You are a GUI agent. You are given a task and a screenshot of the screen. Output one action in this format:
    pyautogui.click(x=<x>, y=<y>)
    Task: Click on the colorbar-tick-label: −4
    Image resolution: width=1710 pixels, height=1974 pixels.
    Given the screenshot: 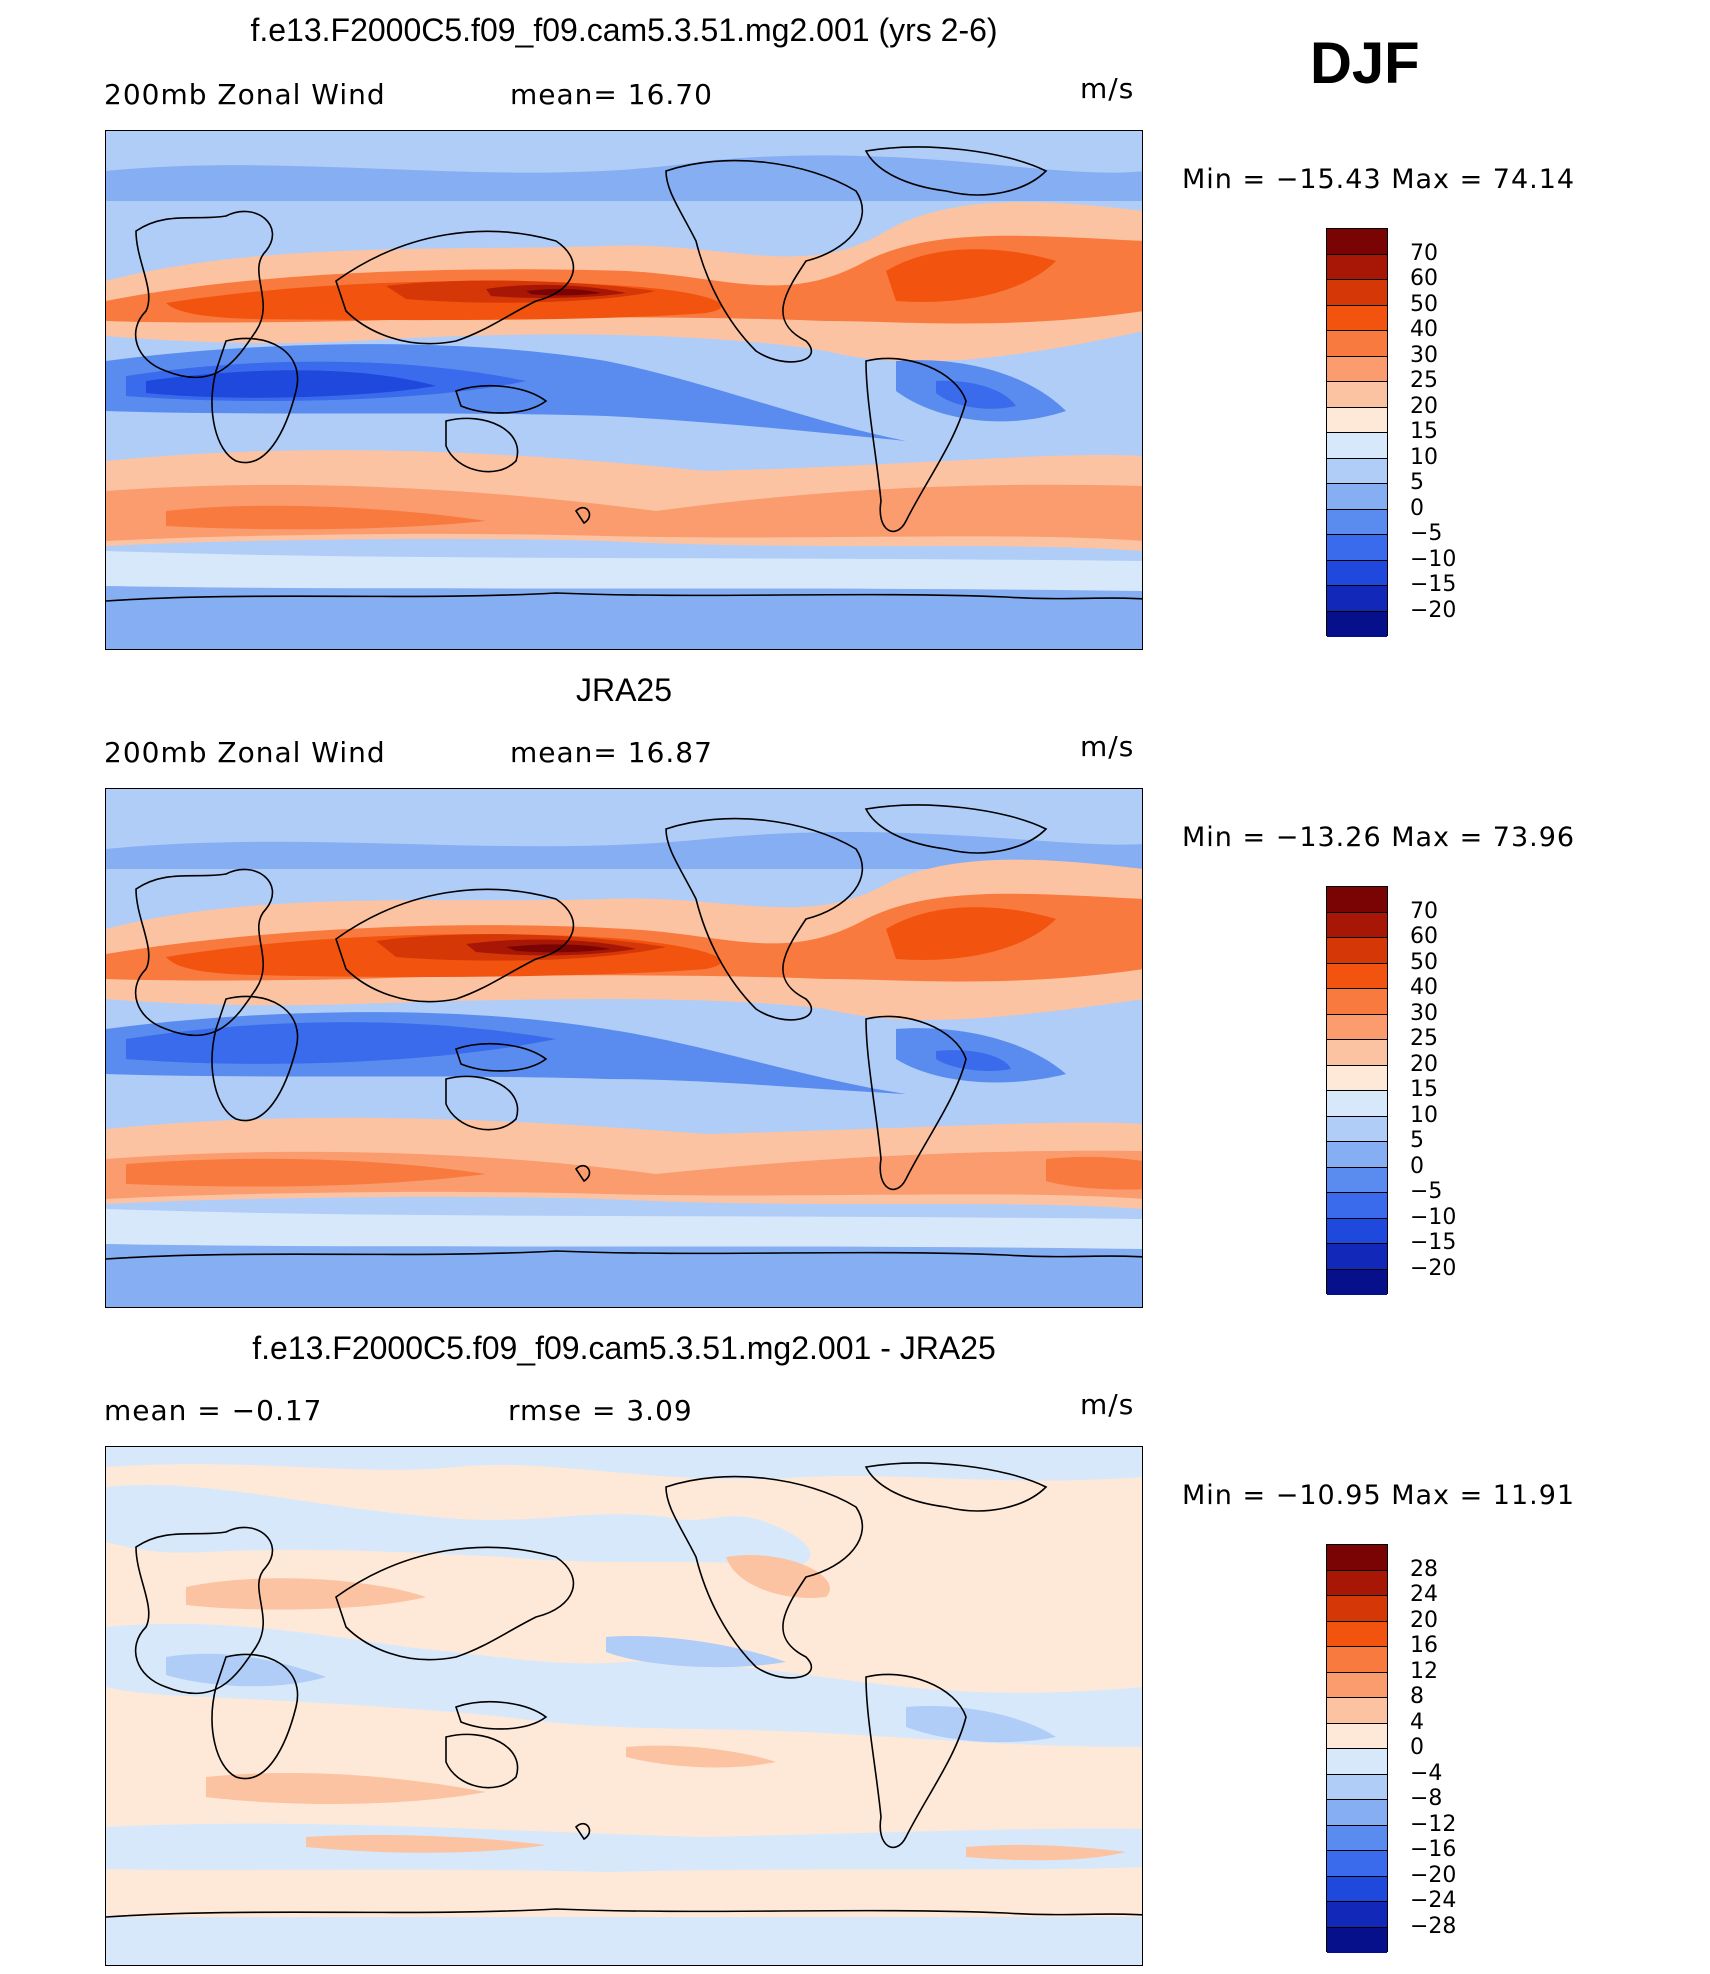 What is the action you would take?
    pyautogui.click(x=1426, y=1773)
    